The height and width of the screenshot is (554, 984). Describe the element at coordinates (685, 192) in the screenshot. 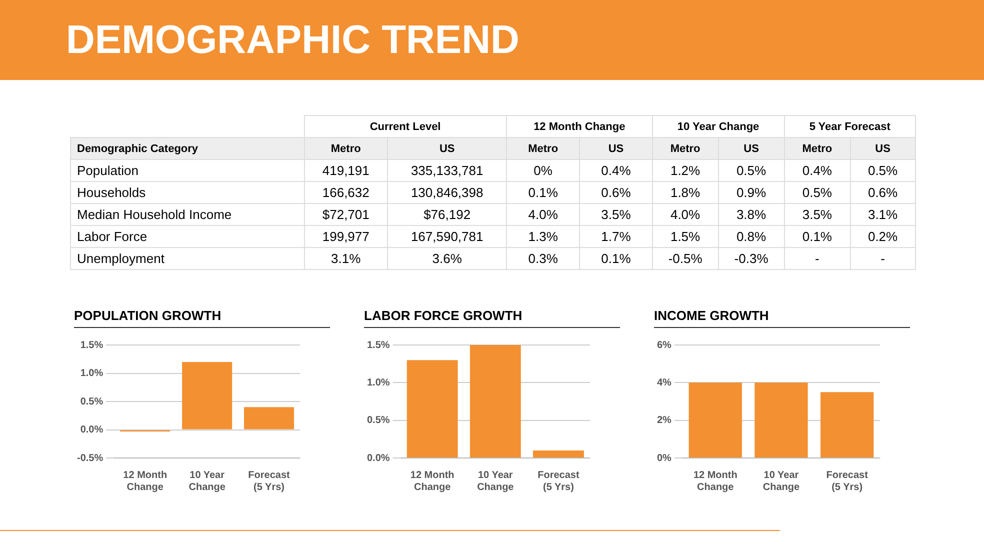

I see `text: 1.8%` at that location.